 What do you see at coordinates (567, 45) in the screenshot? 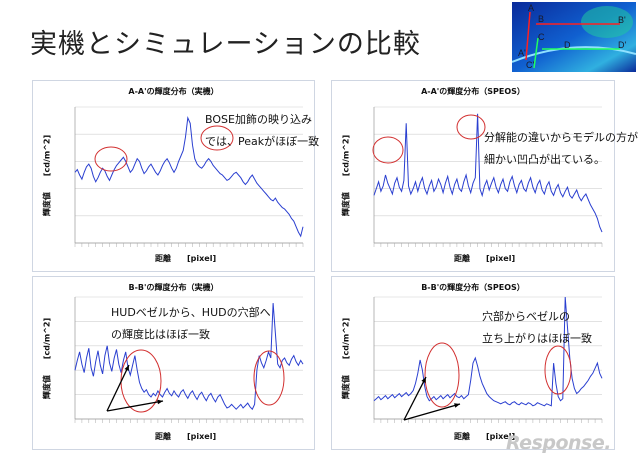
I see `thumbnail-label: D` at bounding box center [567, 45].